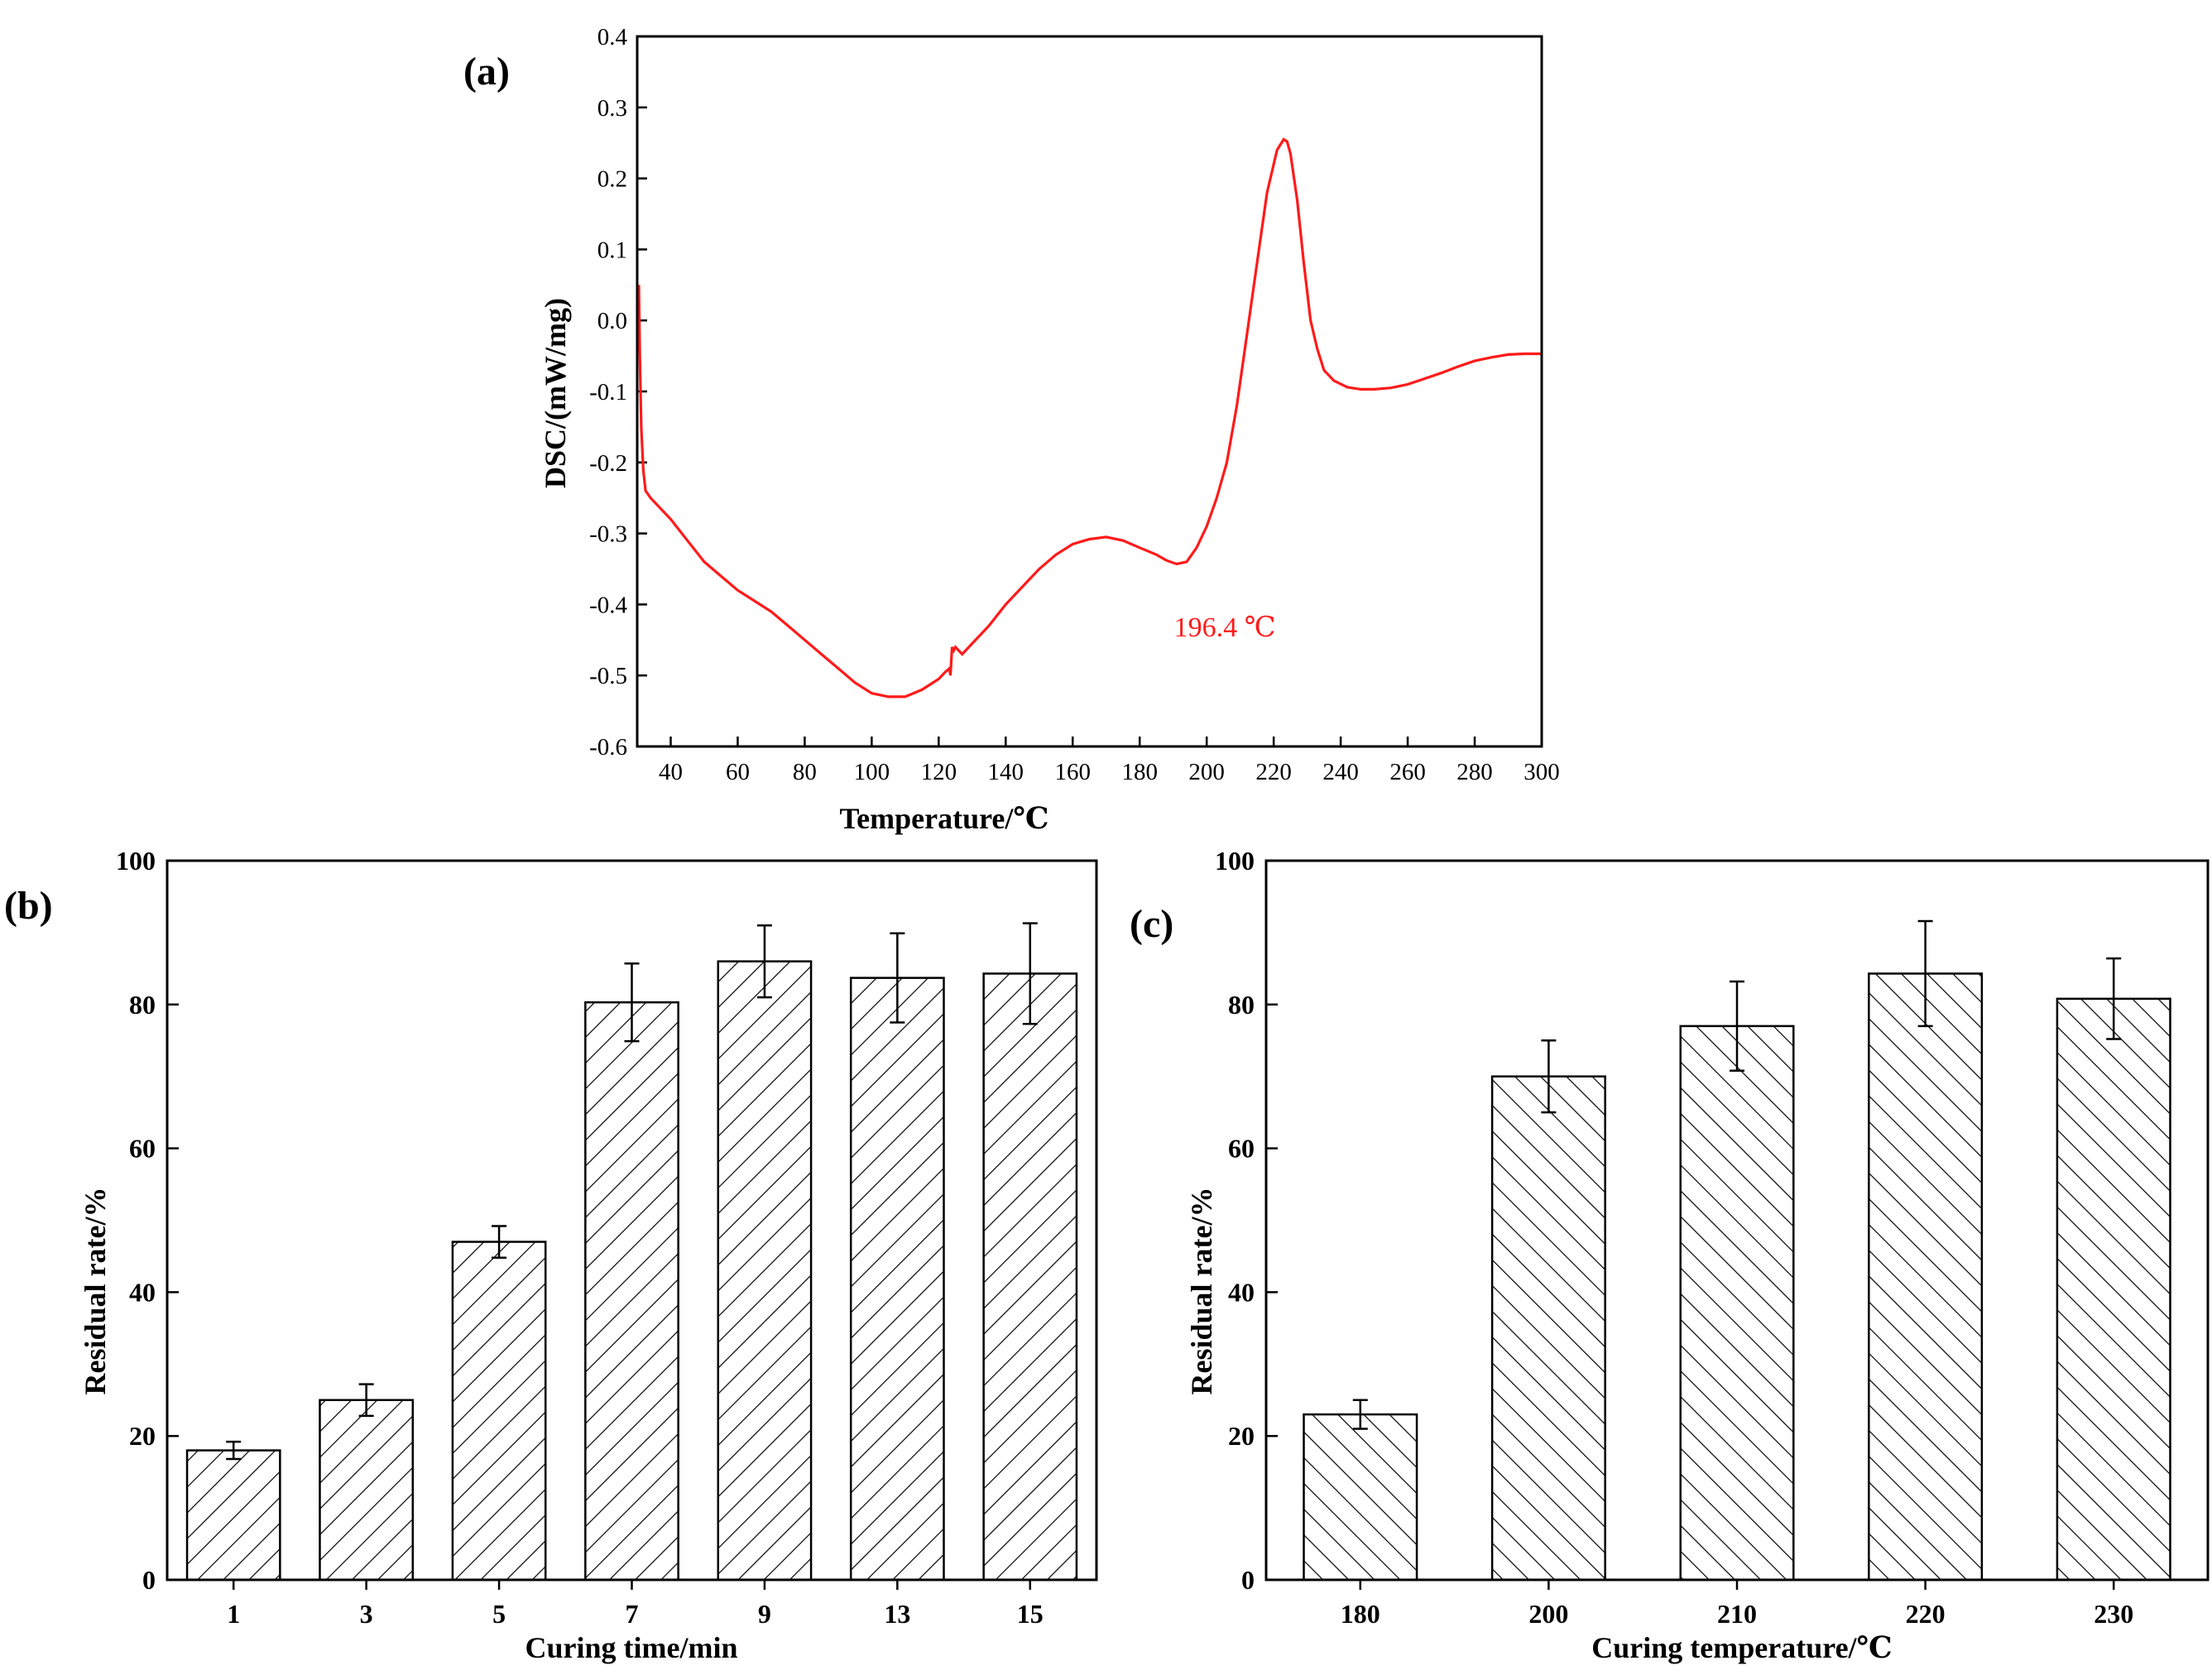 The image size is (2212, 1675). I want to click on panel-a-x-axis-label: Temperature/℃, so click(943, 818).